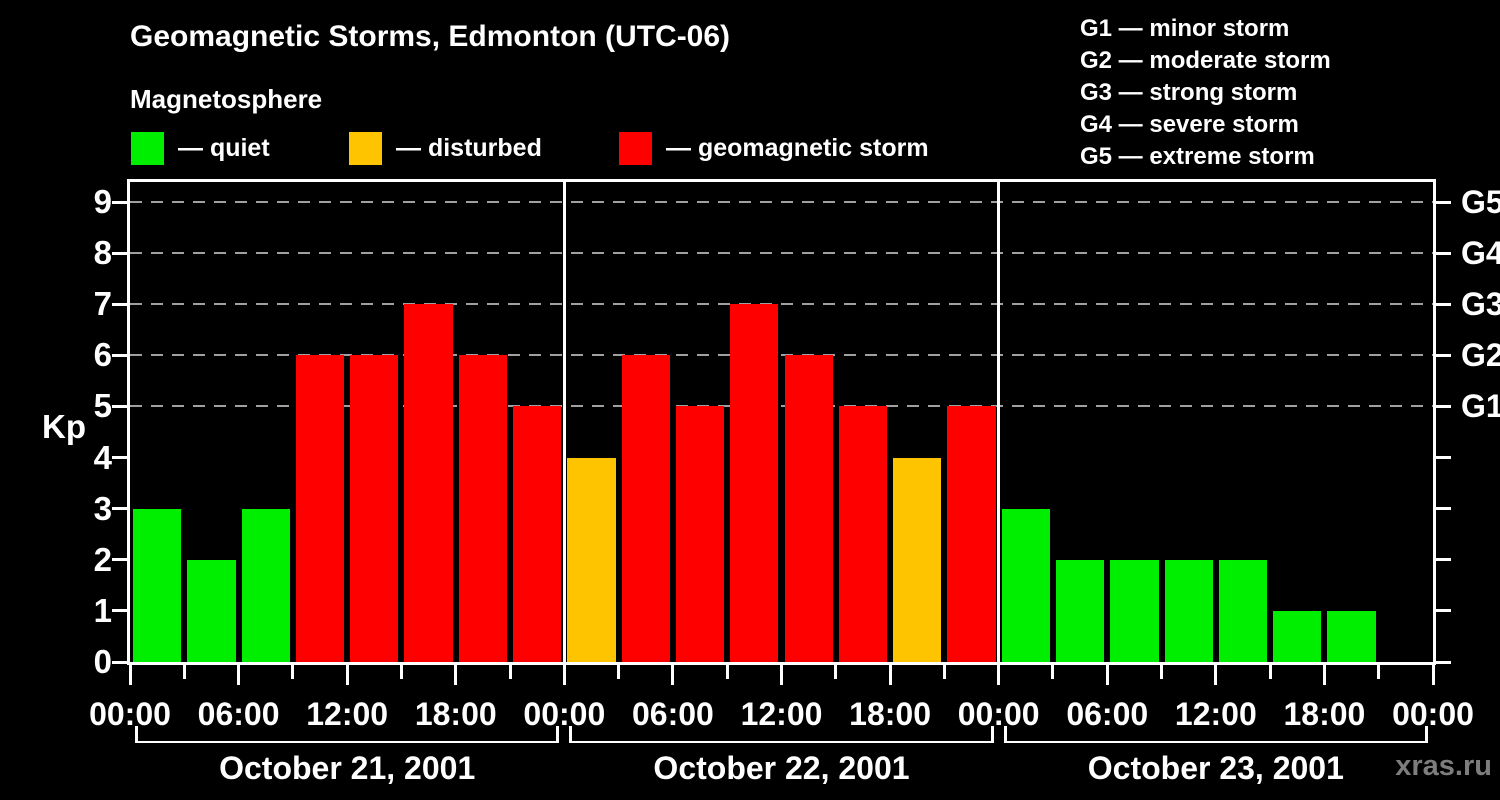 The width and height of the screenshot is (1500, 800). What do you see at coordinates (781, 304) in the screenshot?
I see `gridline-kp7` at bounding box center [781, 304].